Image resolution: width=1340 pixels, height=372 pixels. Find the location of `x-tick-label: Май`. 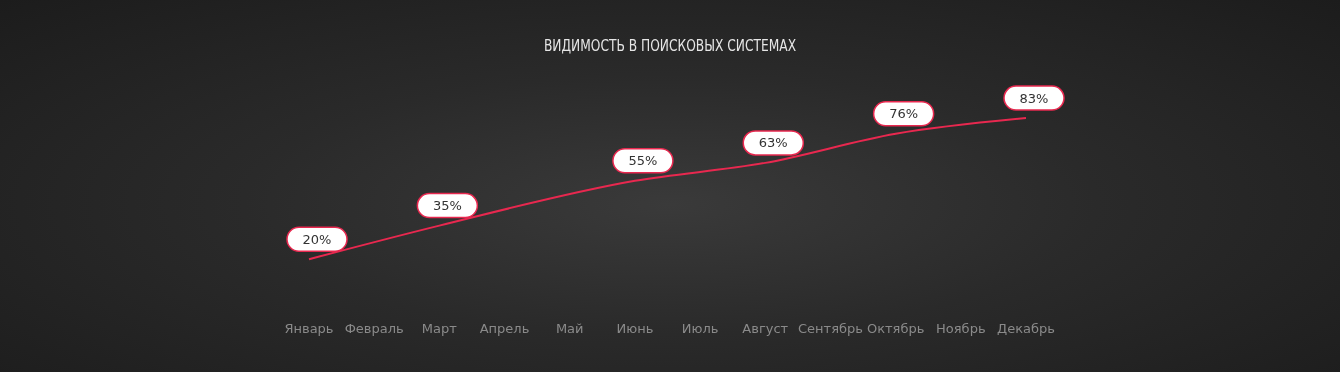

x-tick-label: Май is located at coordinates (569, 329).